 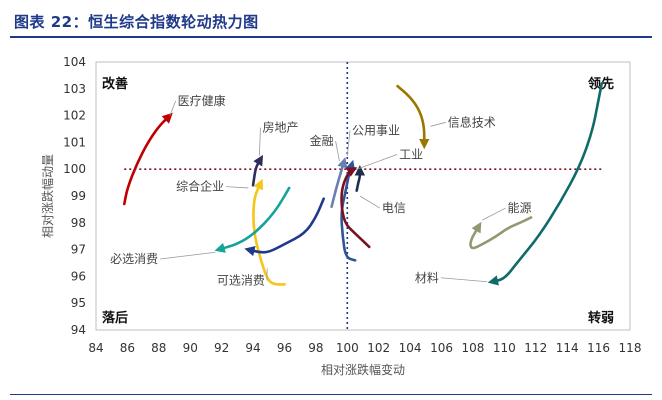 What do you see at coordinates (78, 223) in the screenshot?
I see `y-tick-label: 98` at bounding box center [78, 223].